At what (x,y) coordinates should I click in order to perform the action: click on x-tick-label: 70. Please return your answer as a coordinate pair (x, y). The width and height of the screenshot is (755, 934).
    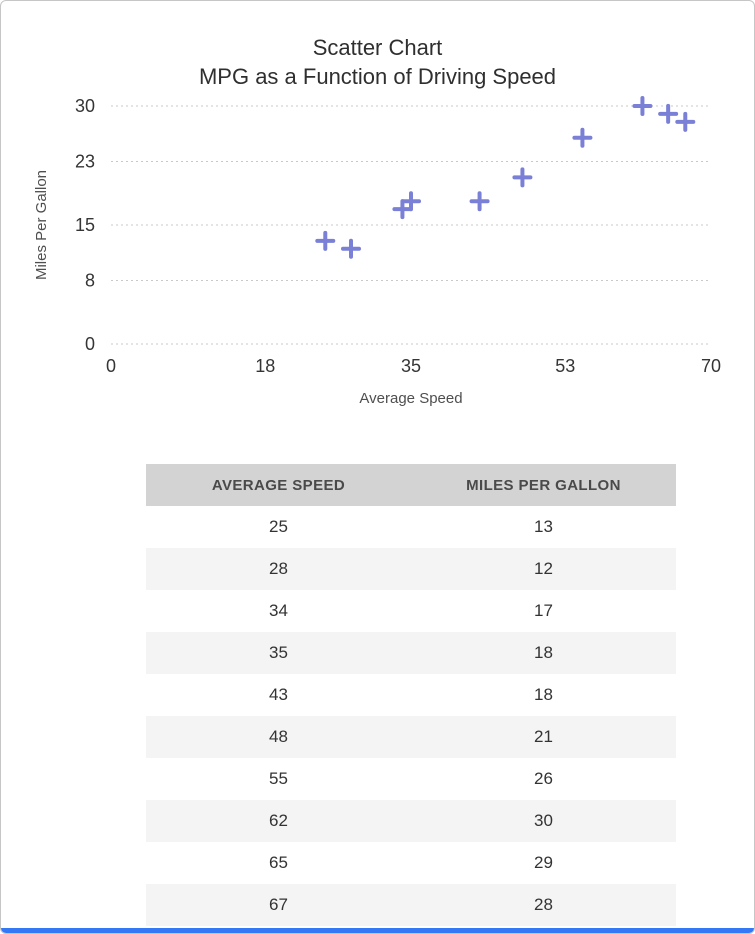
    Looking at the image, I should click on (711, 366).